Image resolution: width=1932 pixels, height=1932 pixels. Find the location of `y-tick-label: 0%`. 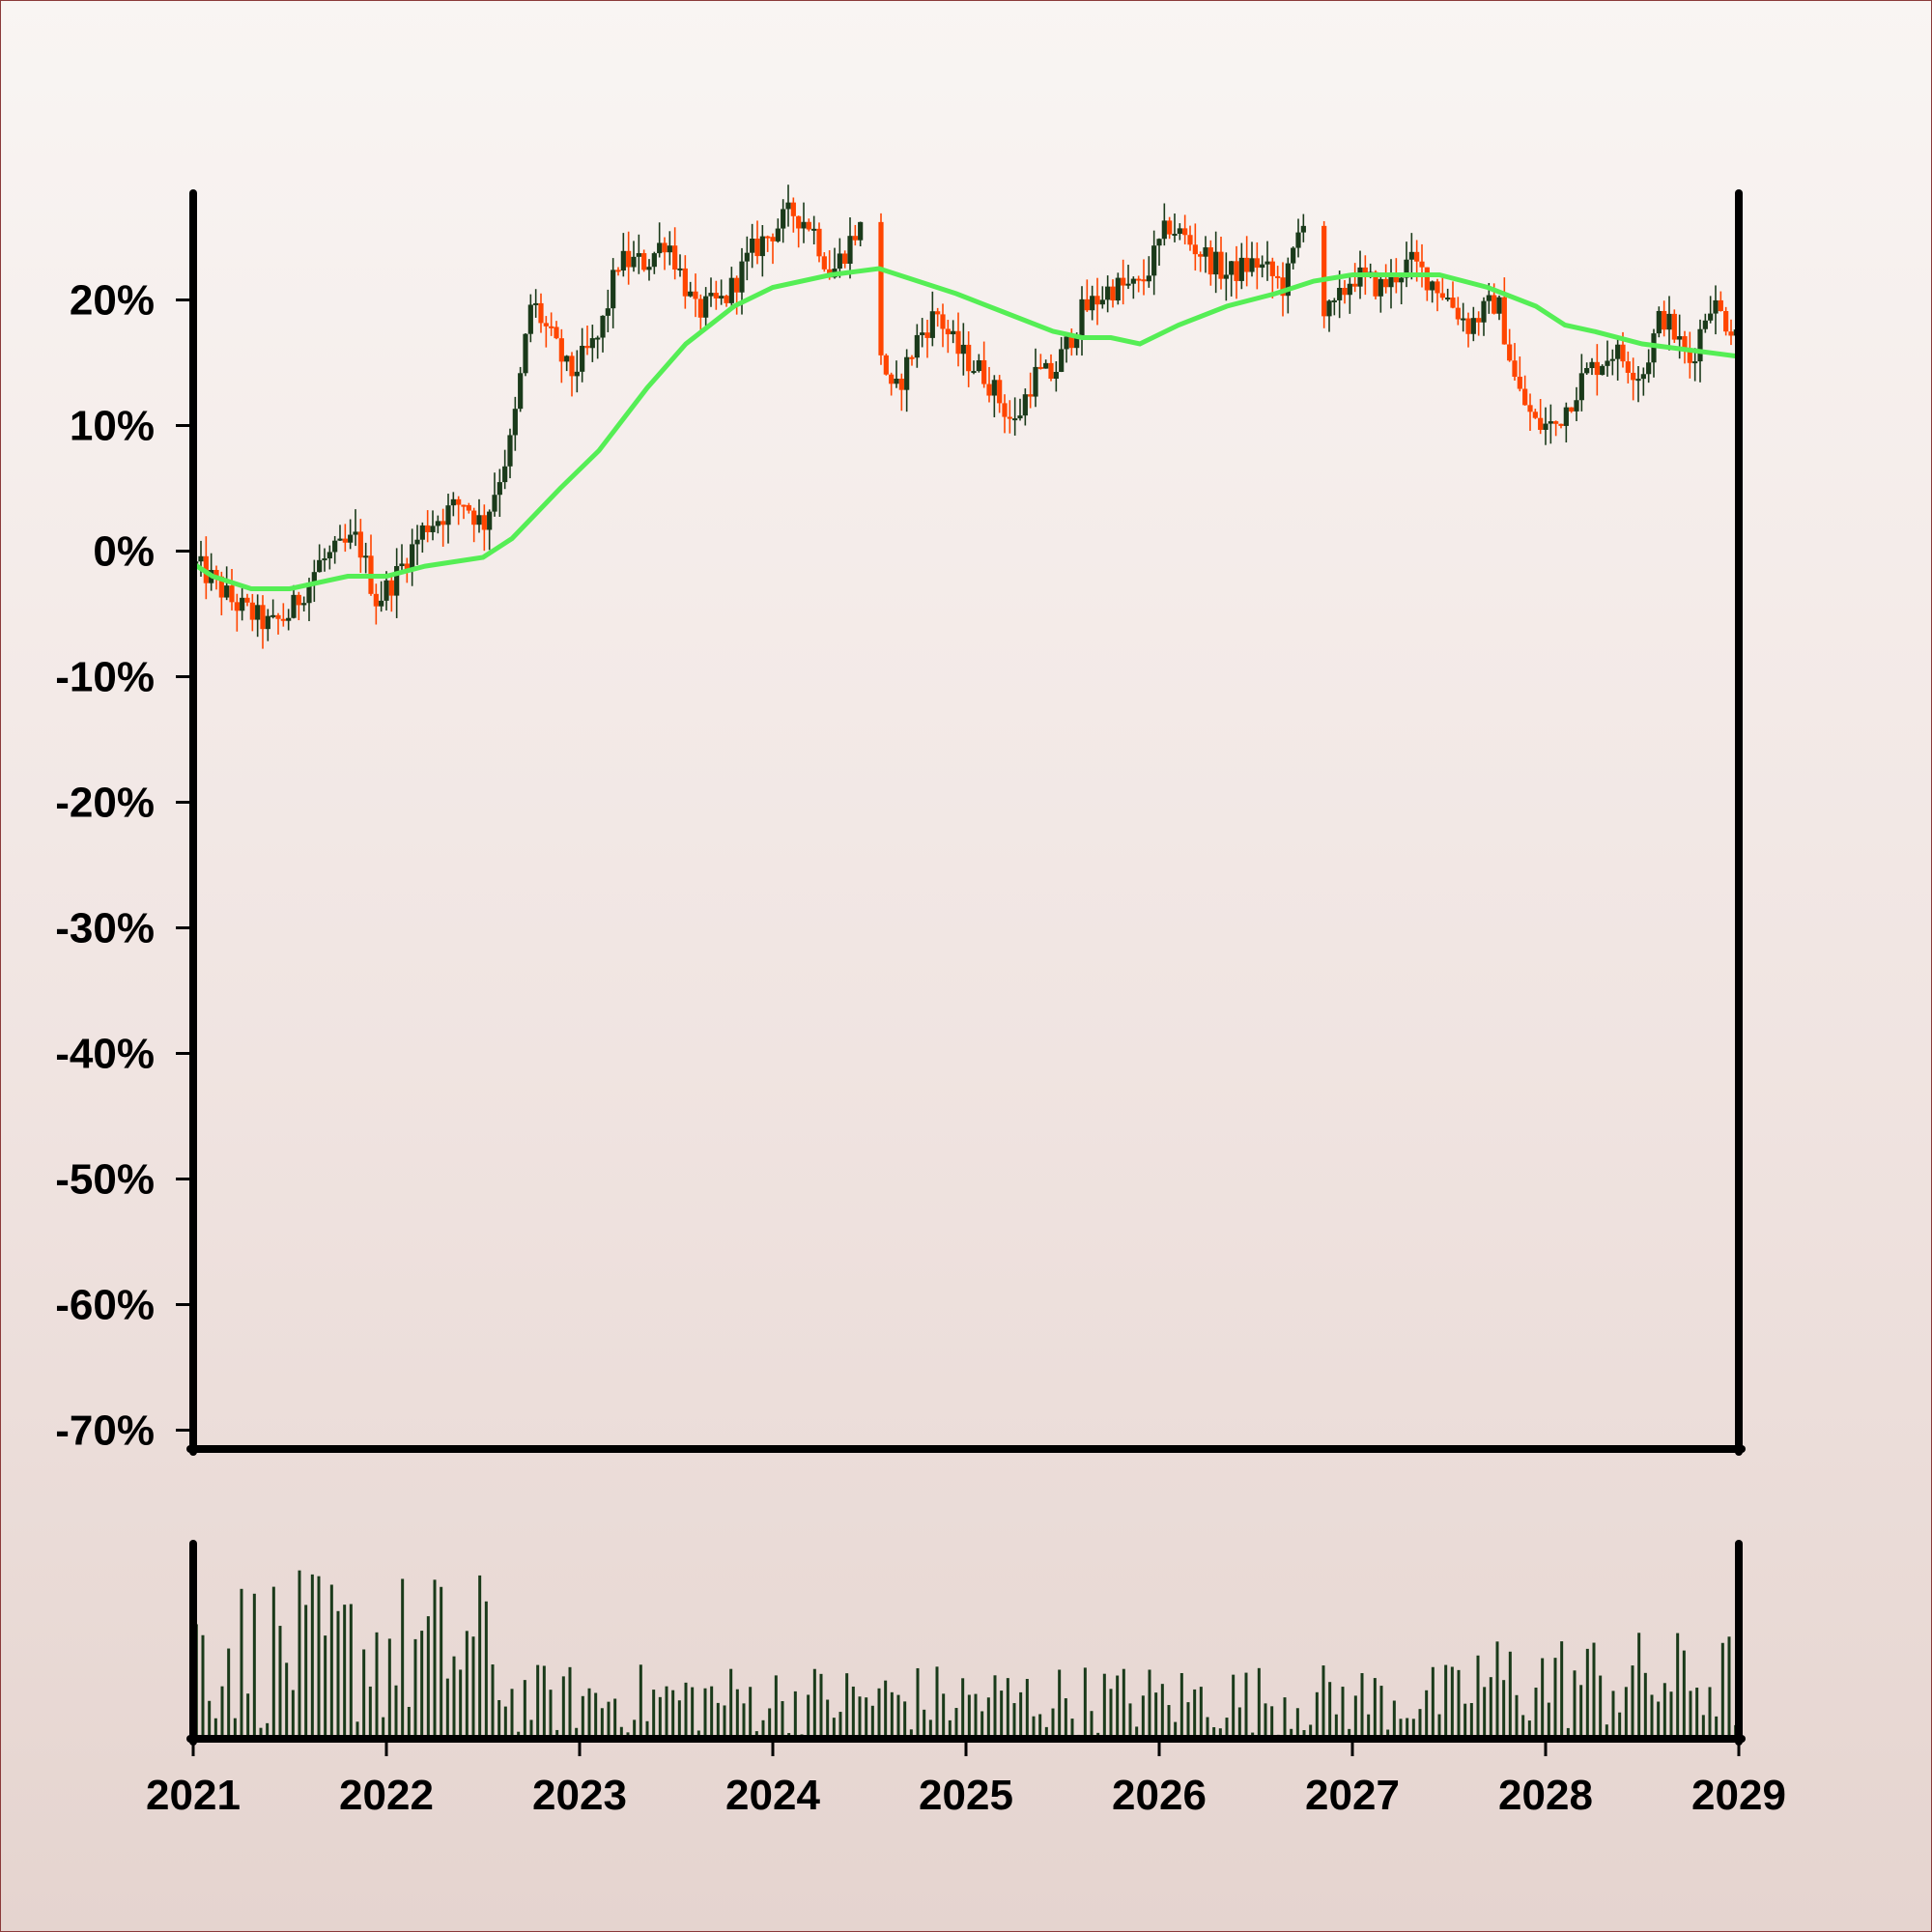

y-tick-label: 0% is located at coordinates (124, 552).